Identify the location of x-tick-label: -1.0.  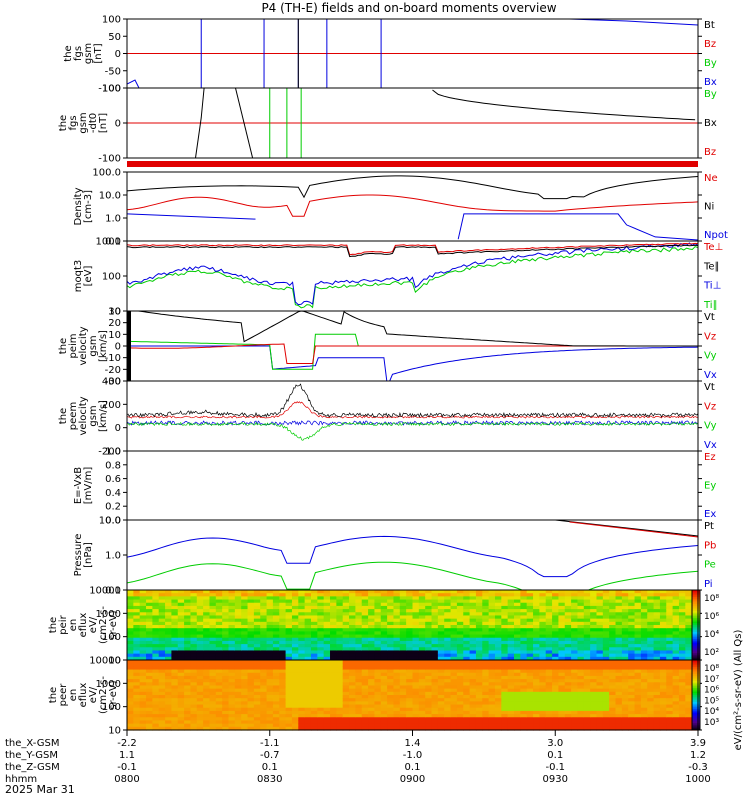
(413, 755).